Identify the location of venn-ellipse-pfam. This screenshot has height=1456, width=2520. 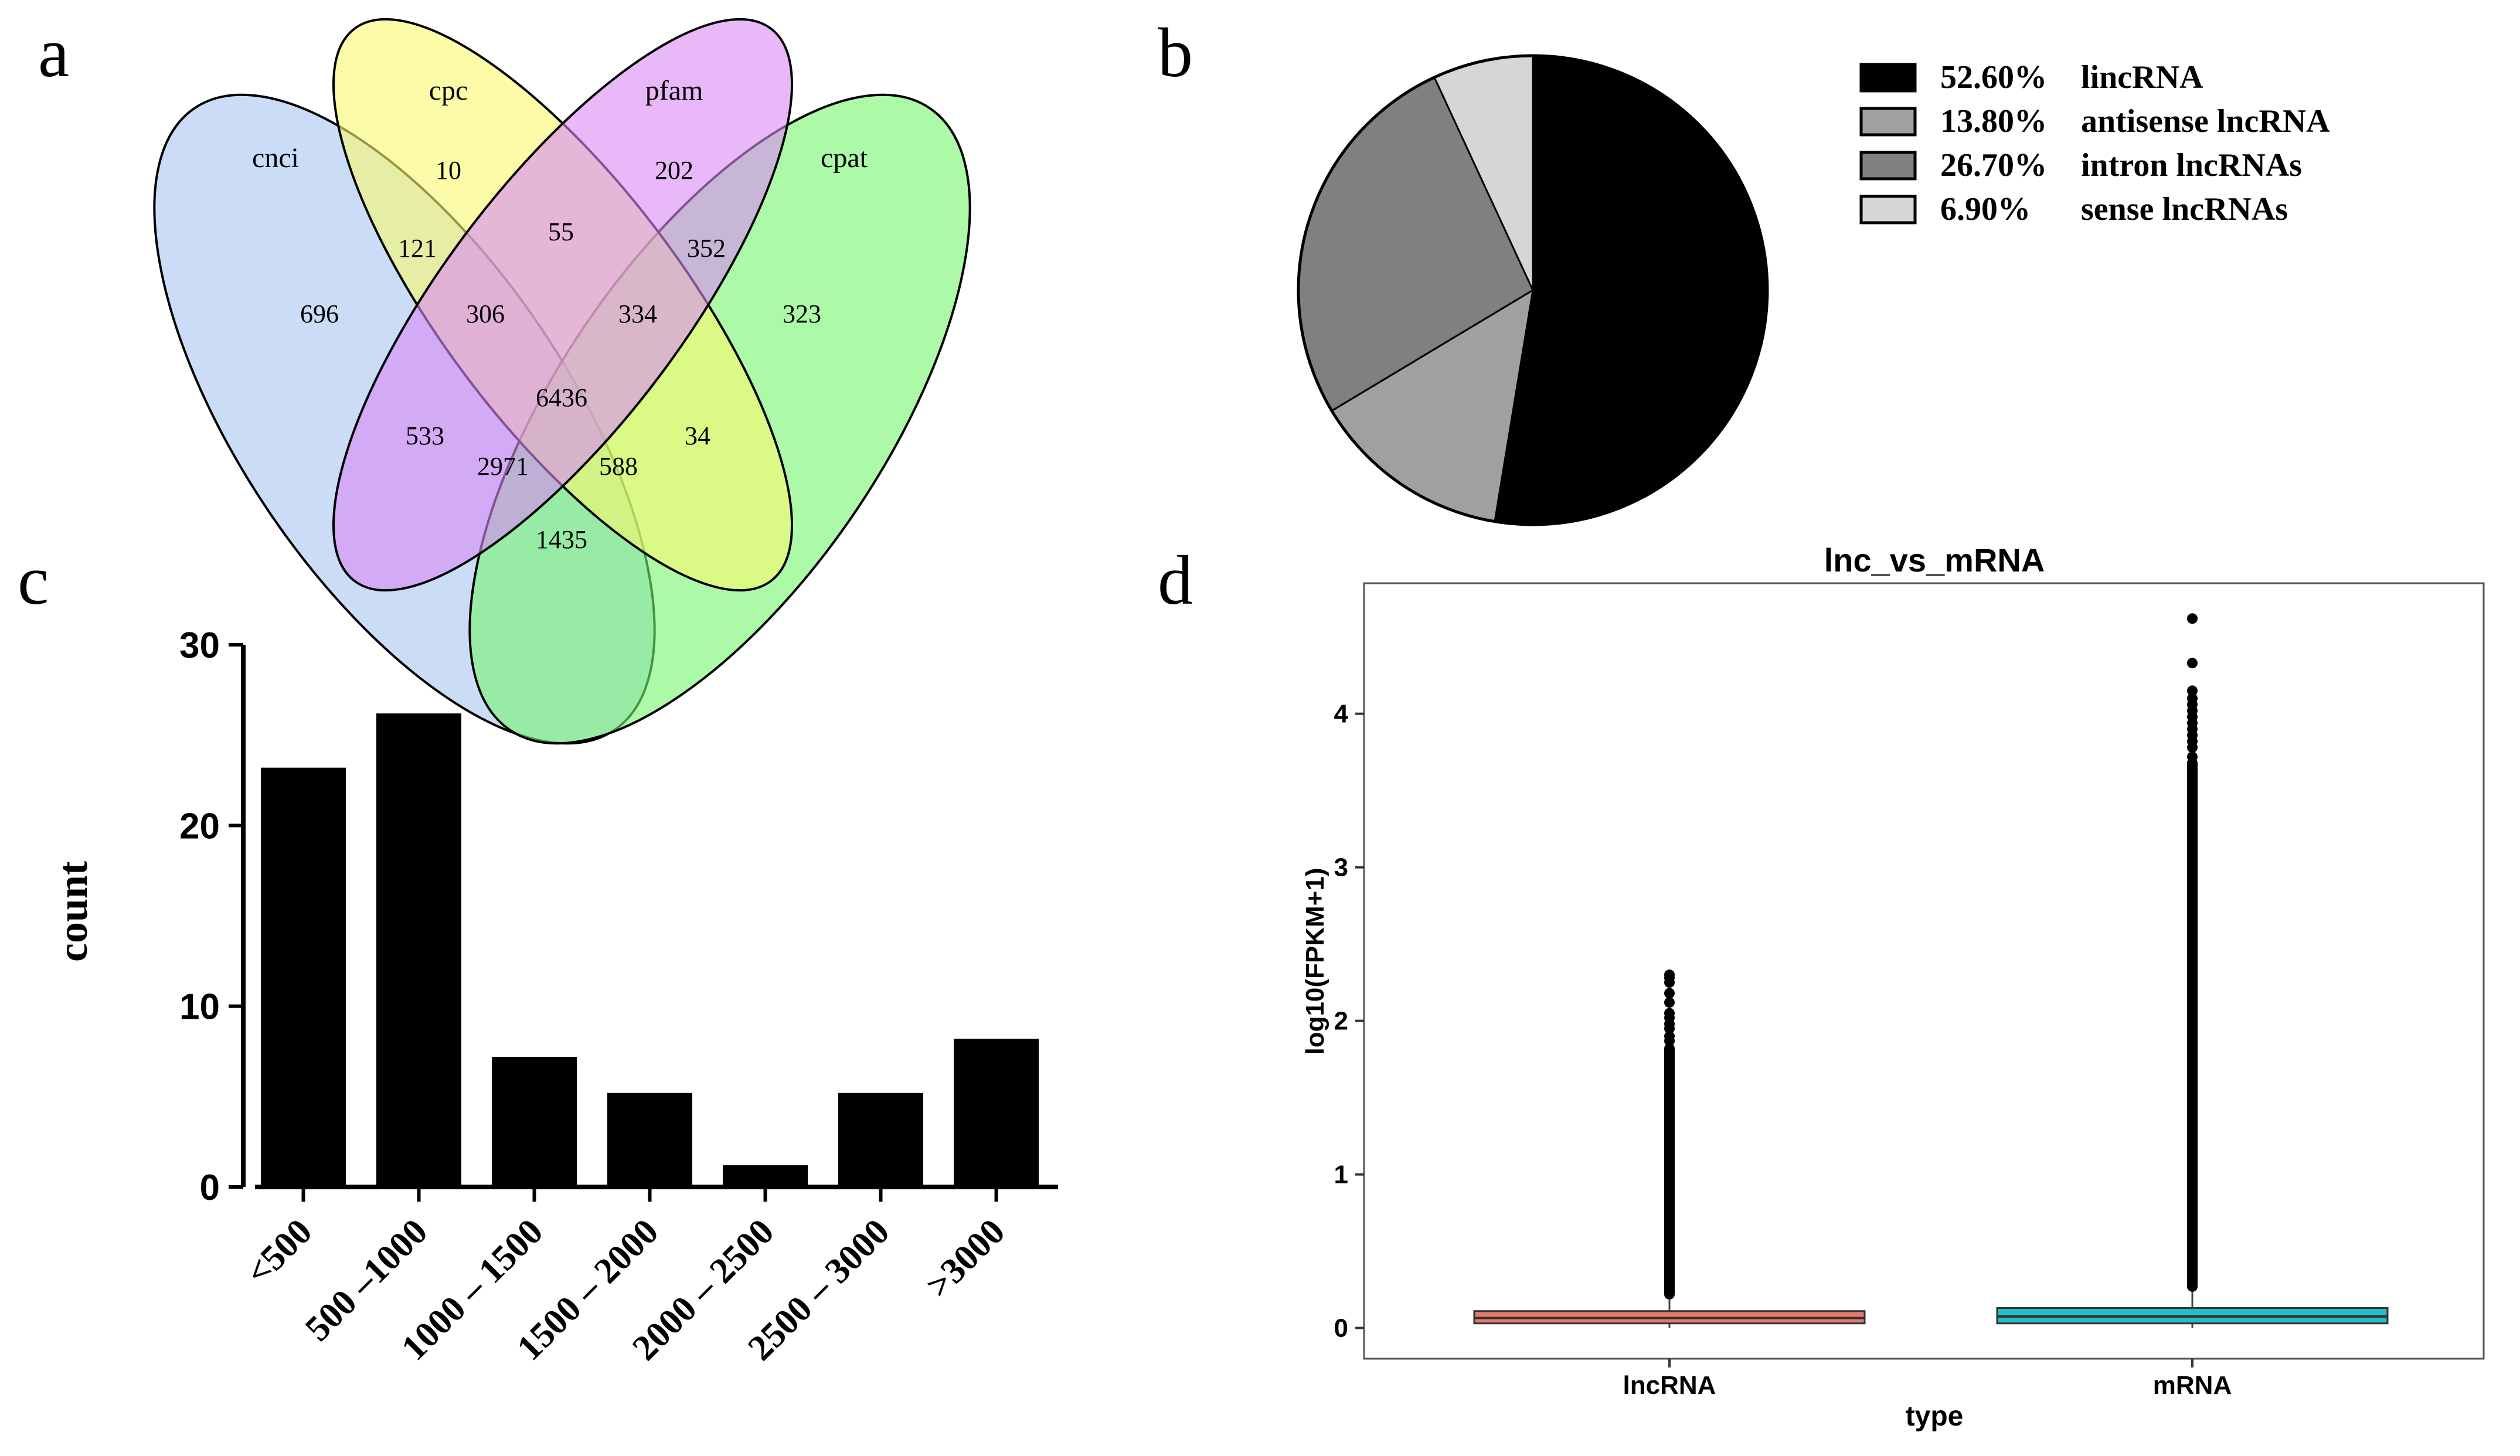
(562, 305).